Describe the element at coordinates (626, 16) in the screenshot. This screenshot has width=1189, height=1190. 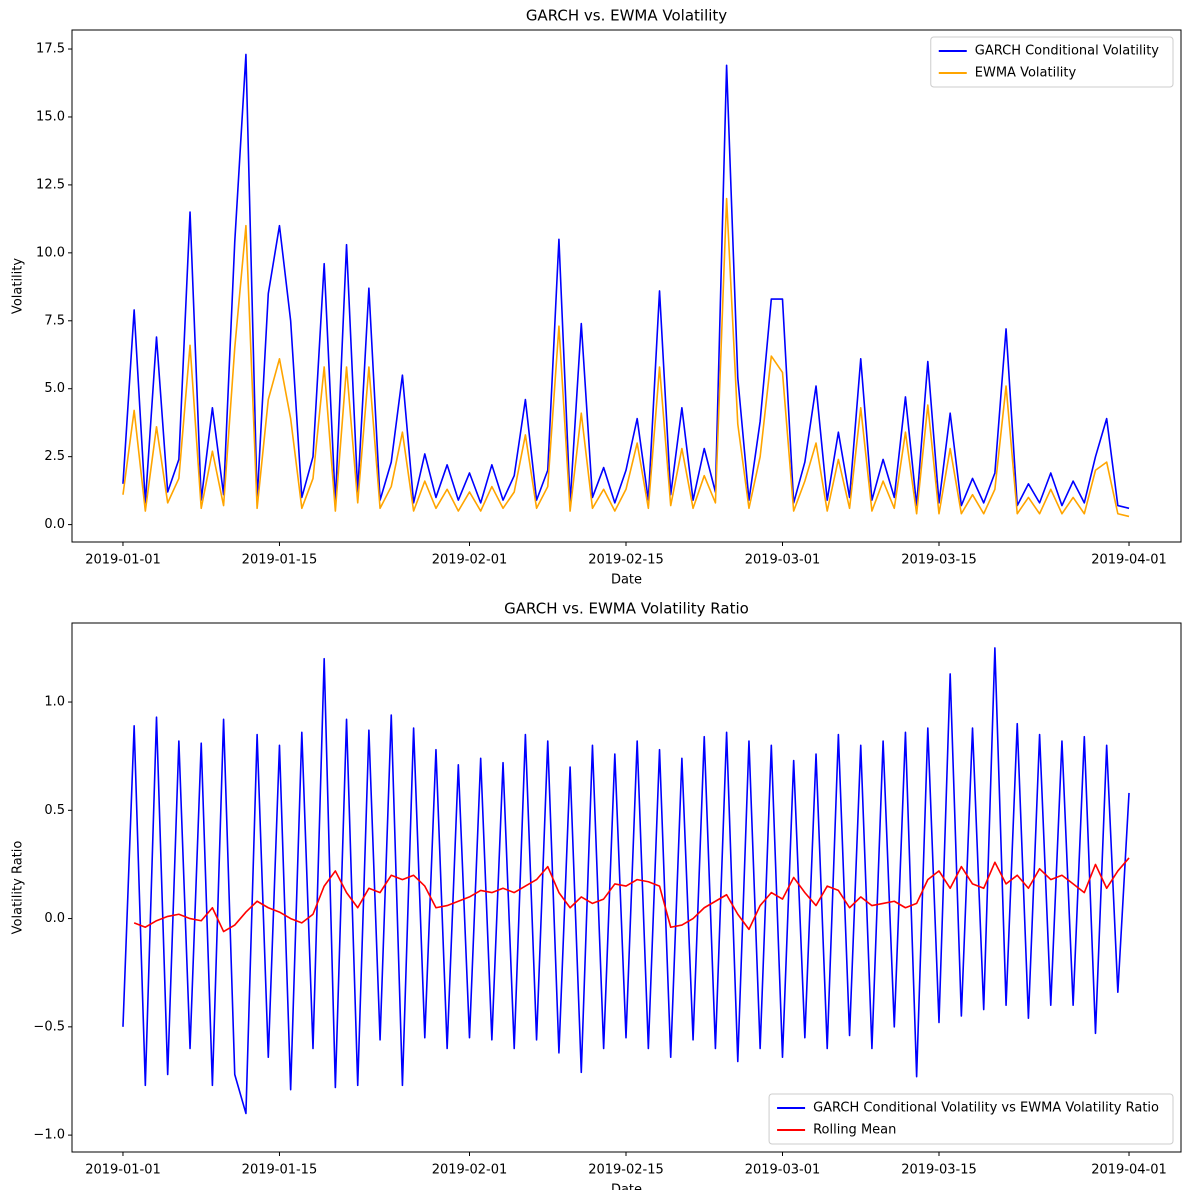
I see `chart-title: GARCH vs. EWMA Volatility` at that location.